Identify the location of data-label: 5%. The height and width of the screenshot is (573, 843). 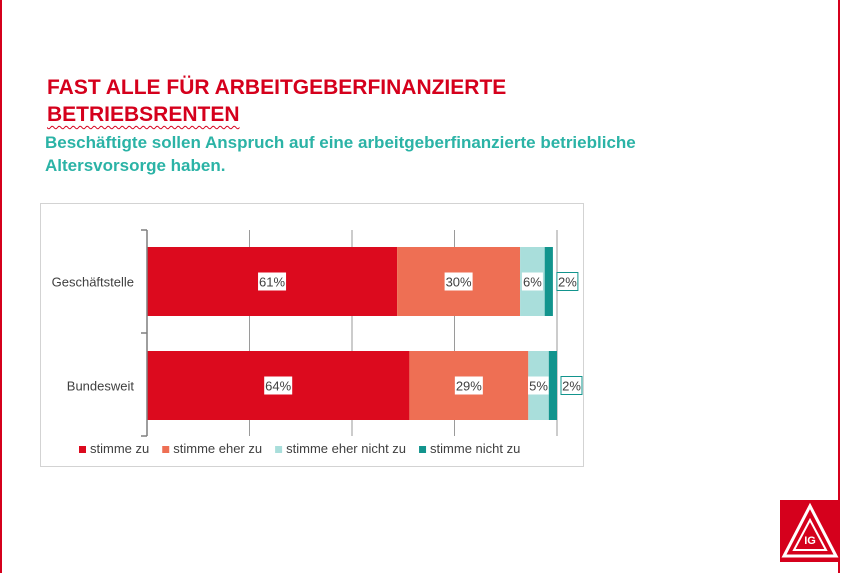
(538, 386).